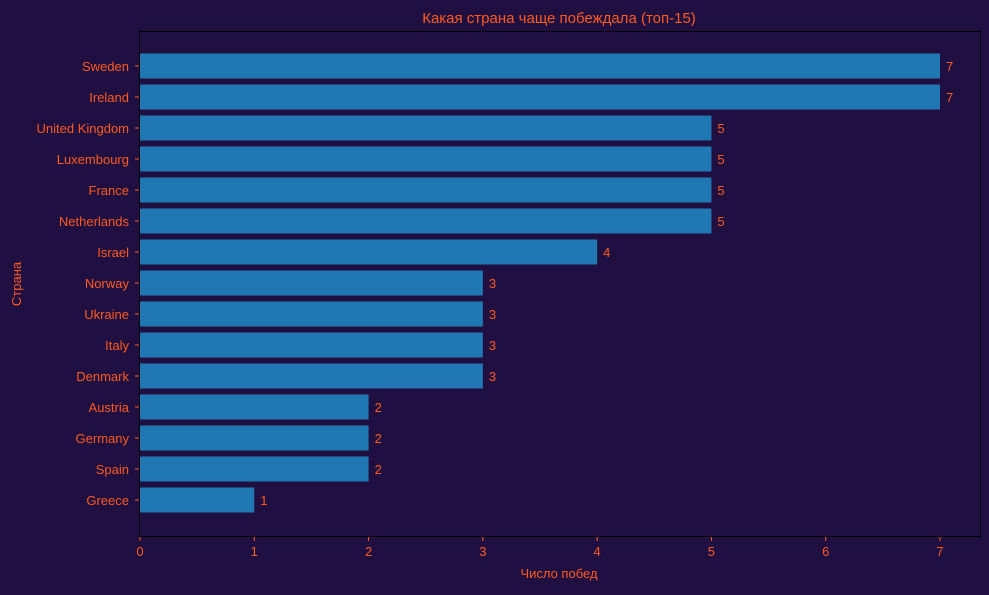  What do you see at coordinates (117, 345) in the screenshot?
I see `y-tick-label: Italy` at bounding box center [117, 345].